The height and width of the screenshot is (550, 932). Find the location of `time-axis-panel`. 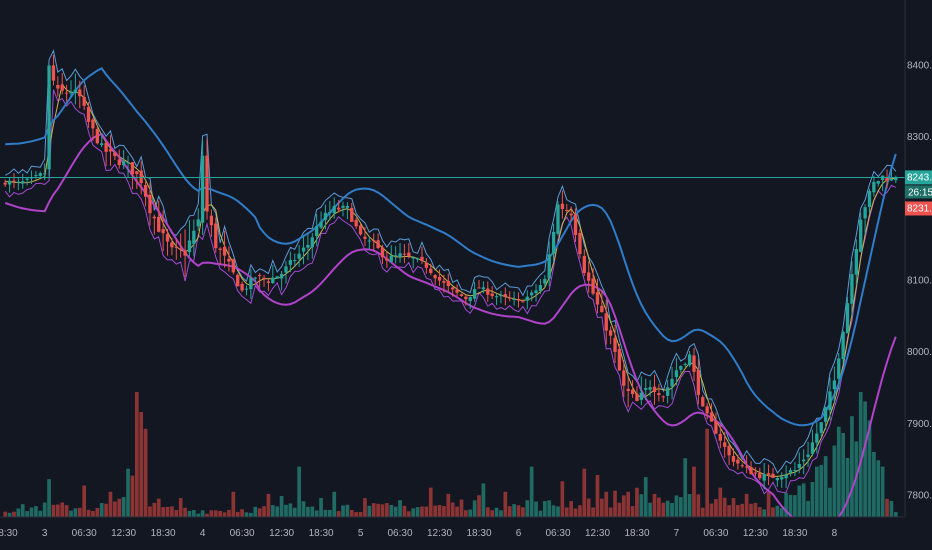

time-axis-panel is located at coordinates (452, 533).